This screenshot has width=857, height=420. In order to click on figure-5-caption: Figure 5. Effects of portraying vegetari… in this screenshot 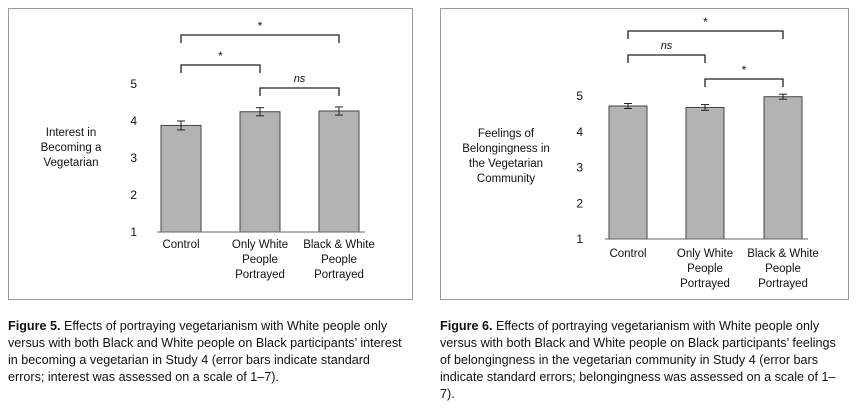, I will do `click(205, 352)`.